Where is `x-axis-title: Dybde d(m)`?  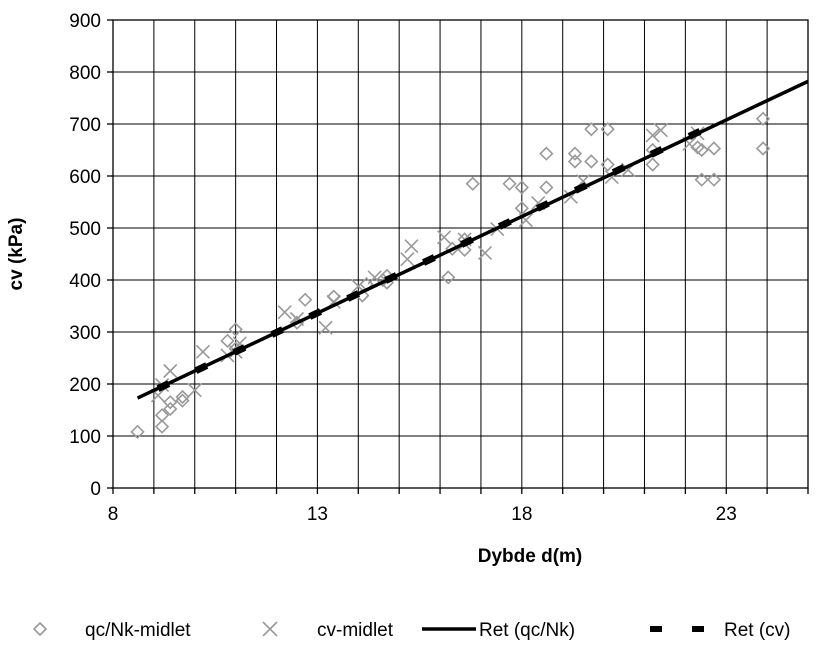
x-axis-title: Dybde d(m) is located at coordinates (530, 556).